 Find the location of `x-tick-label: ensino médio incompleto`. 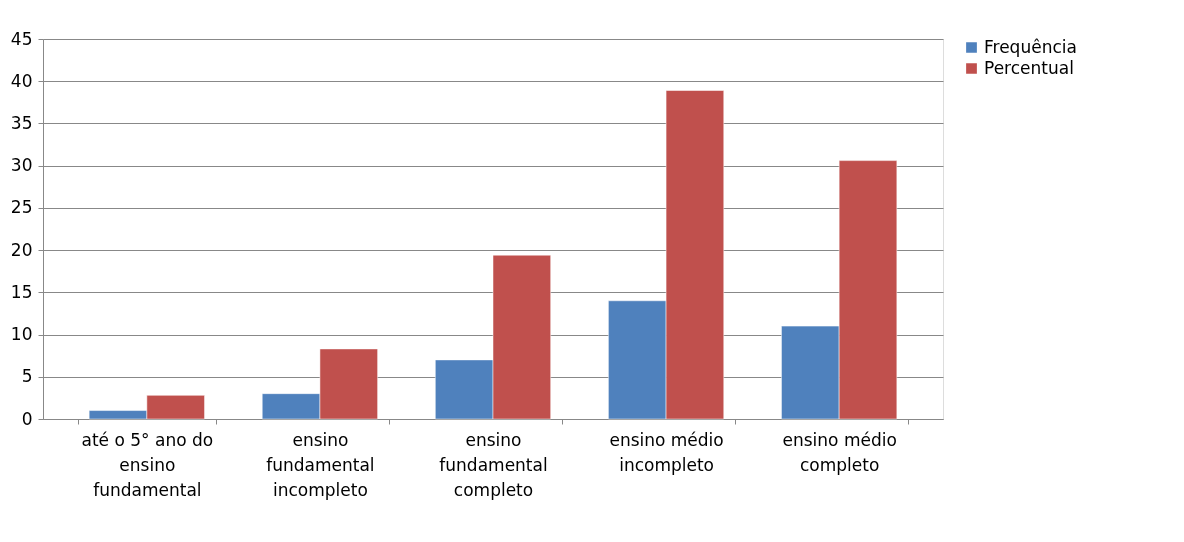

x-tick-label: ensino médio incompleto is located at coordinates (666, 452).